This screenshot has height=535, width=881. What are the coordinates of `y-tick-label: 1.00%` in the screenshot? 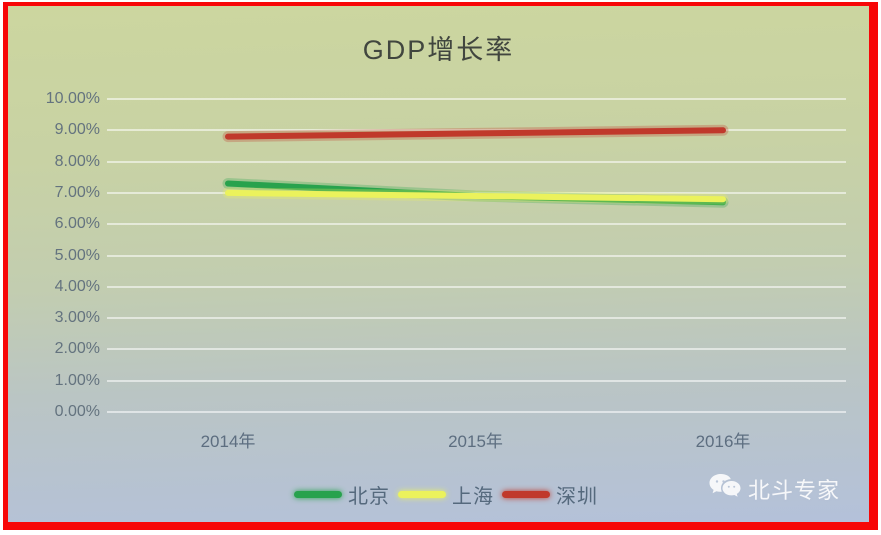 It's located at (77, 380).